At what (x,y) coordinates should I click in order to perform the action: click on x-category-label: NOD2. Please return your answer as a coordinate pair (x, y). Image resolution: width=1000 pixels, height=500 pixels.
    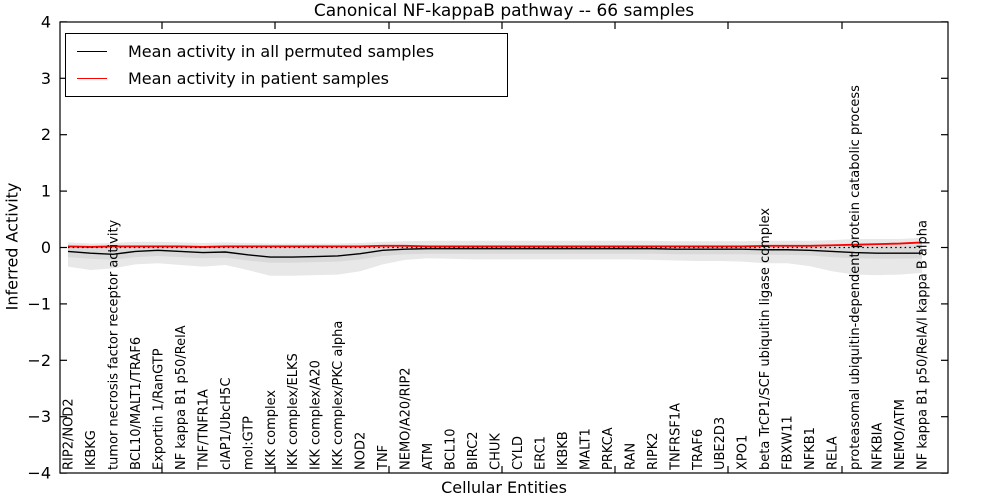
    Looking at the image, I should click on (361, 451).